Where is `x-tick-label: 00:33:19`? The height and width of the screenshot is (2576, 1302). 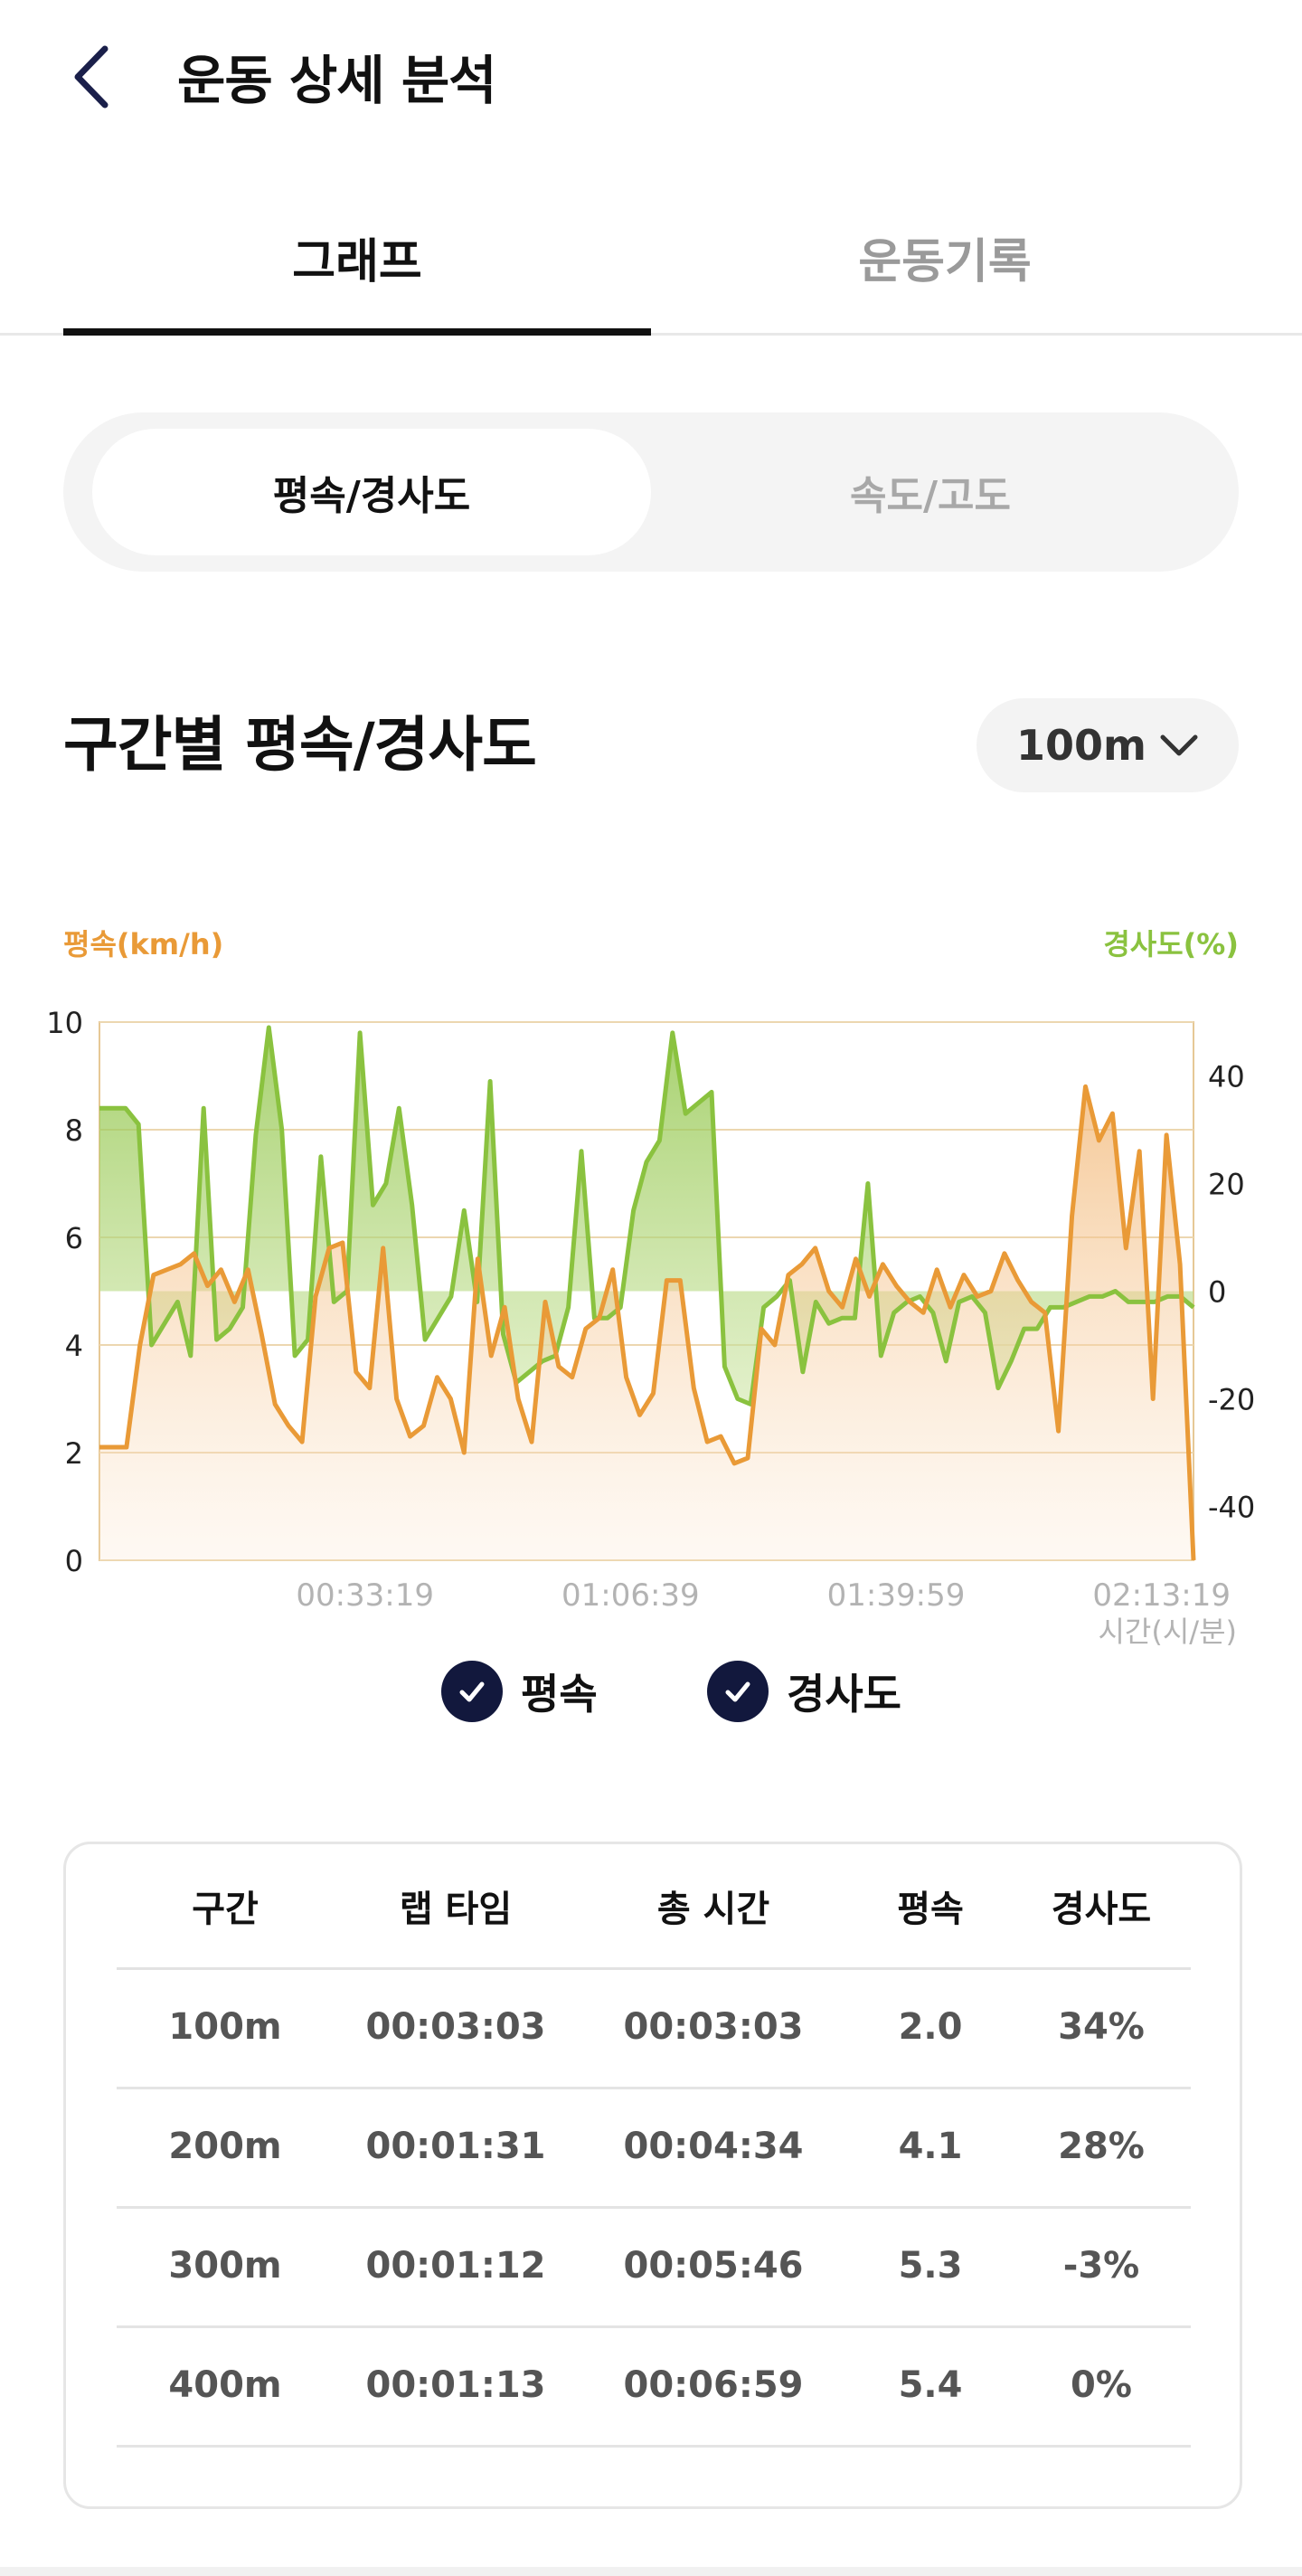
x-tick-label: 00:33:19 is located at coordinates (365, 1596).